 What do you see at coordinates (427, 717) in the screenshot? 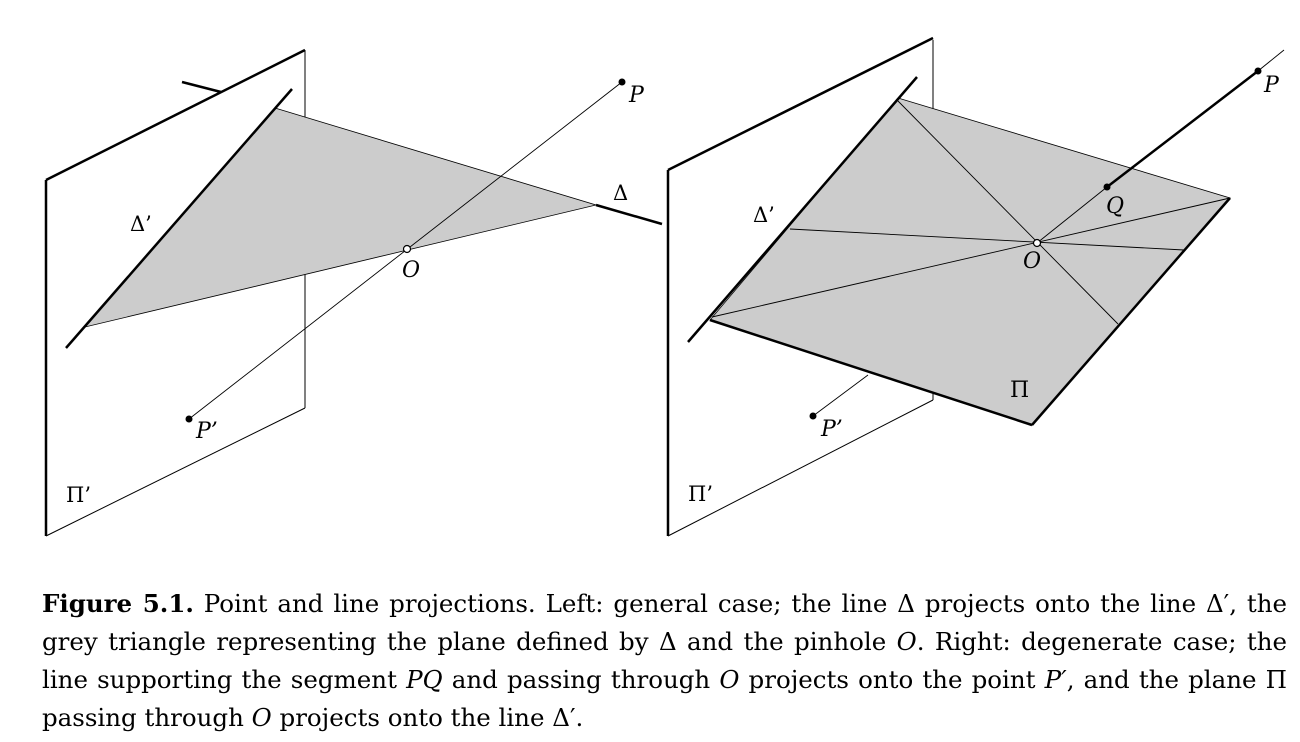
I see `caption-text-6: projects onto the line Δ′.` at bounding box center [427, 717].